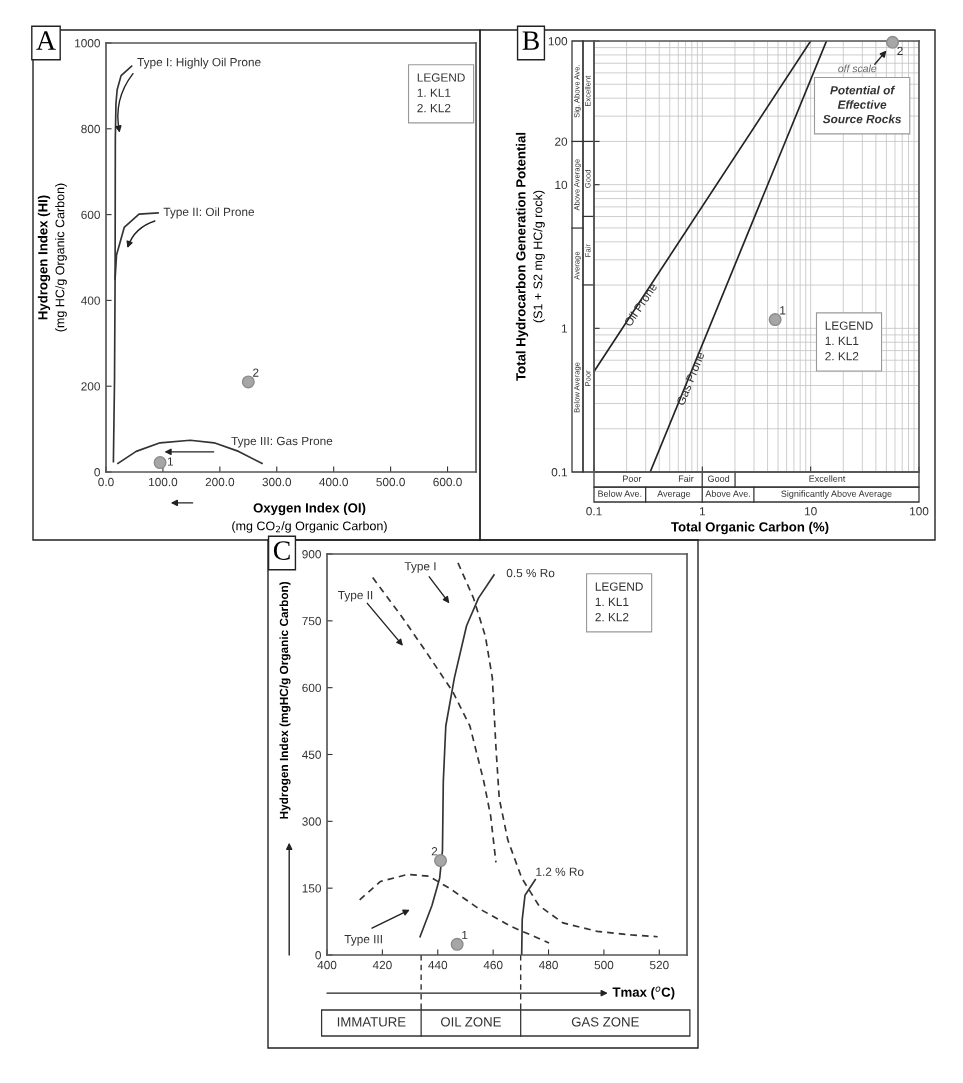  What do you see at coordinates (594, 511) in the screenshot?
I see `x-tick-label: 0.1` at bounding box center [594, 511].